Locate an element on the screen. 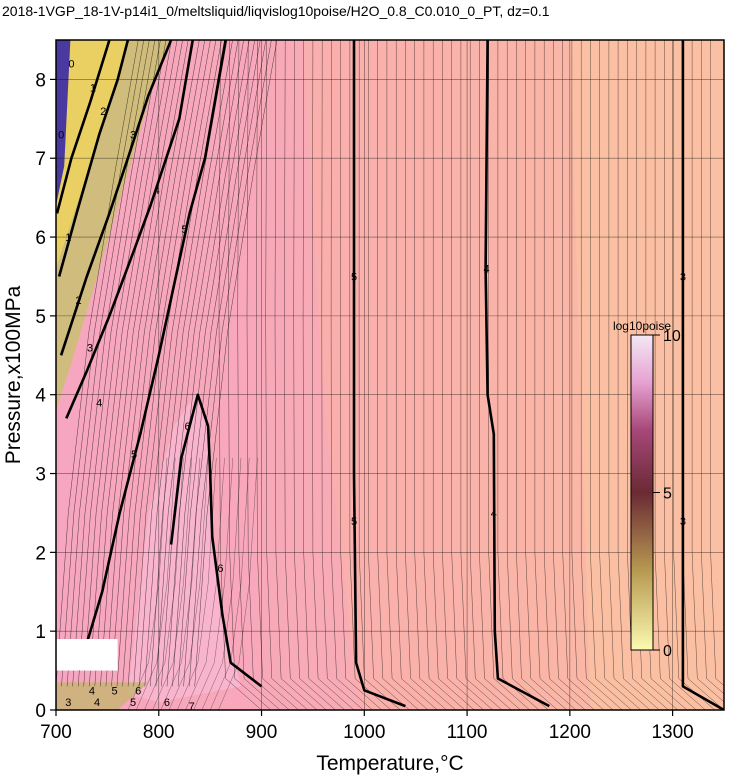 Image resolution: width=751 pixels, height=776 pixels. colorbar-label: log10poise is located at coordinates (642, 326).